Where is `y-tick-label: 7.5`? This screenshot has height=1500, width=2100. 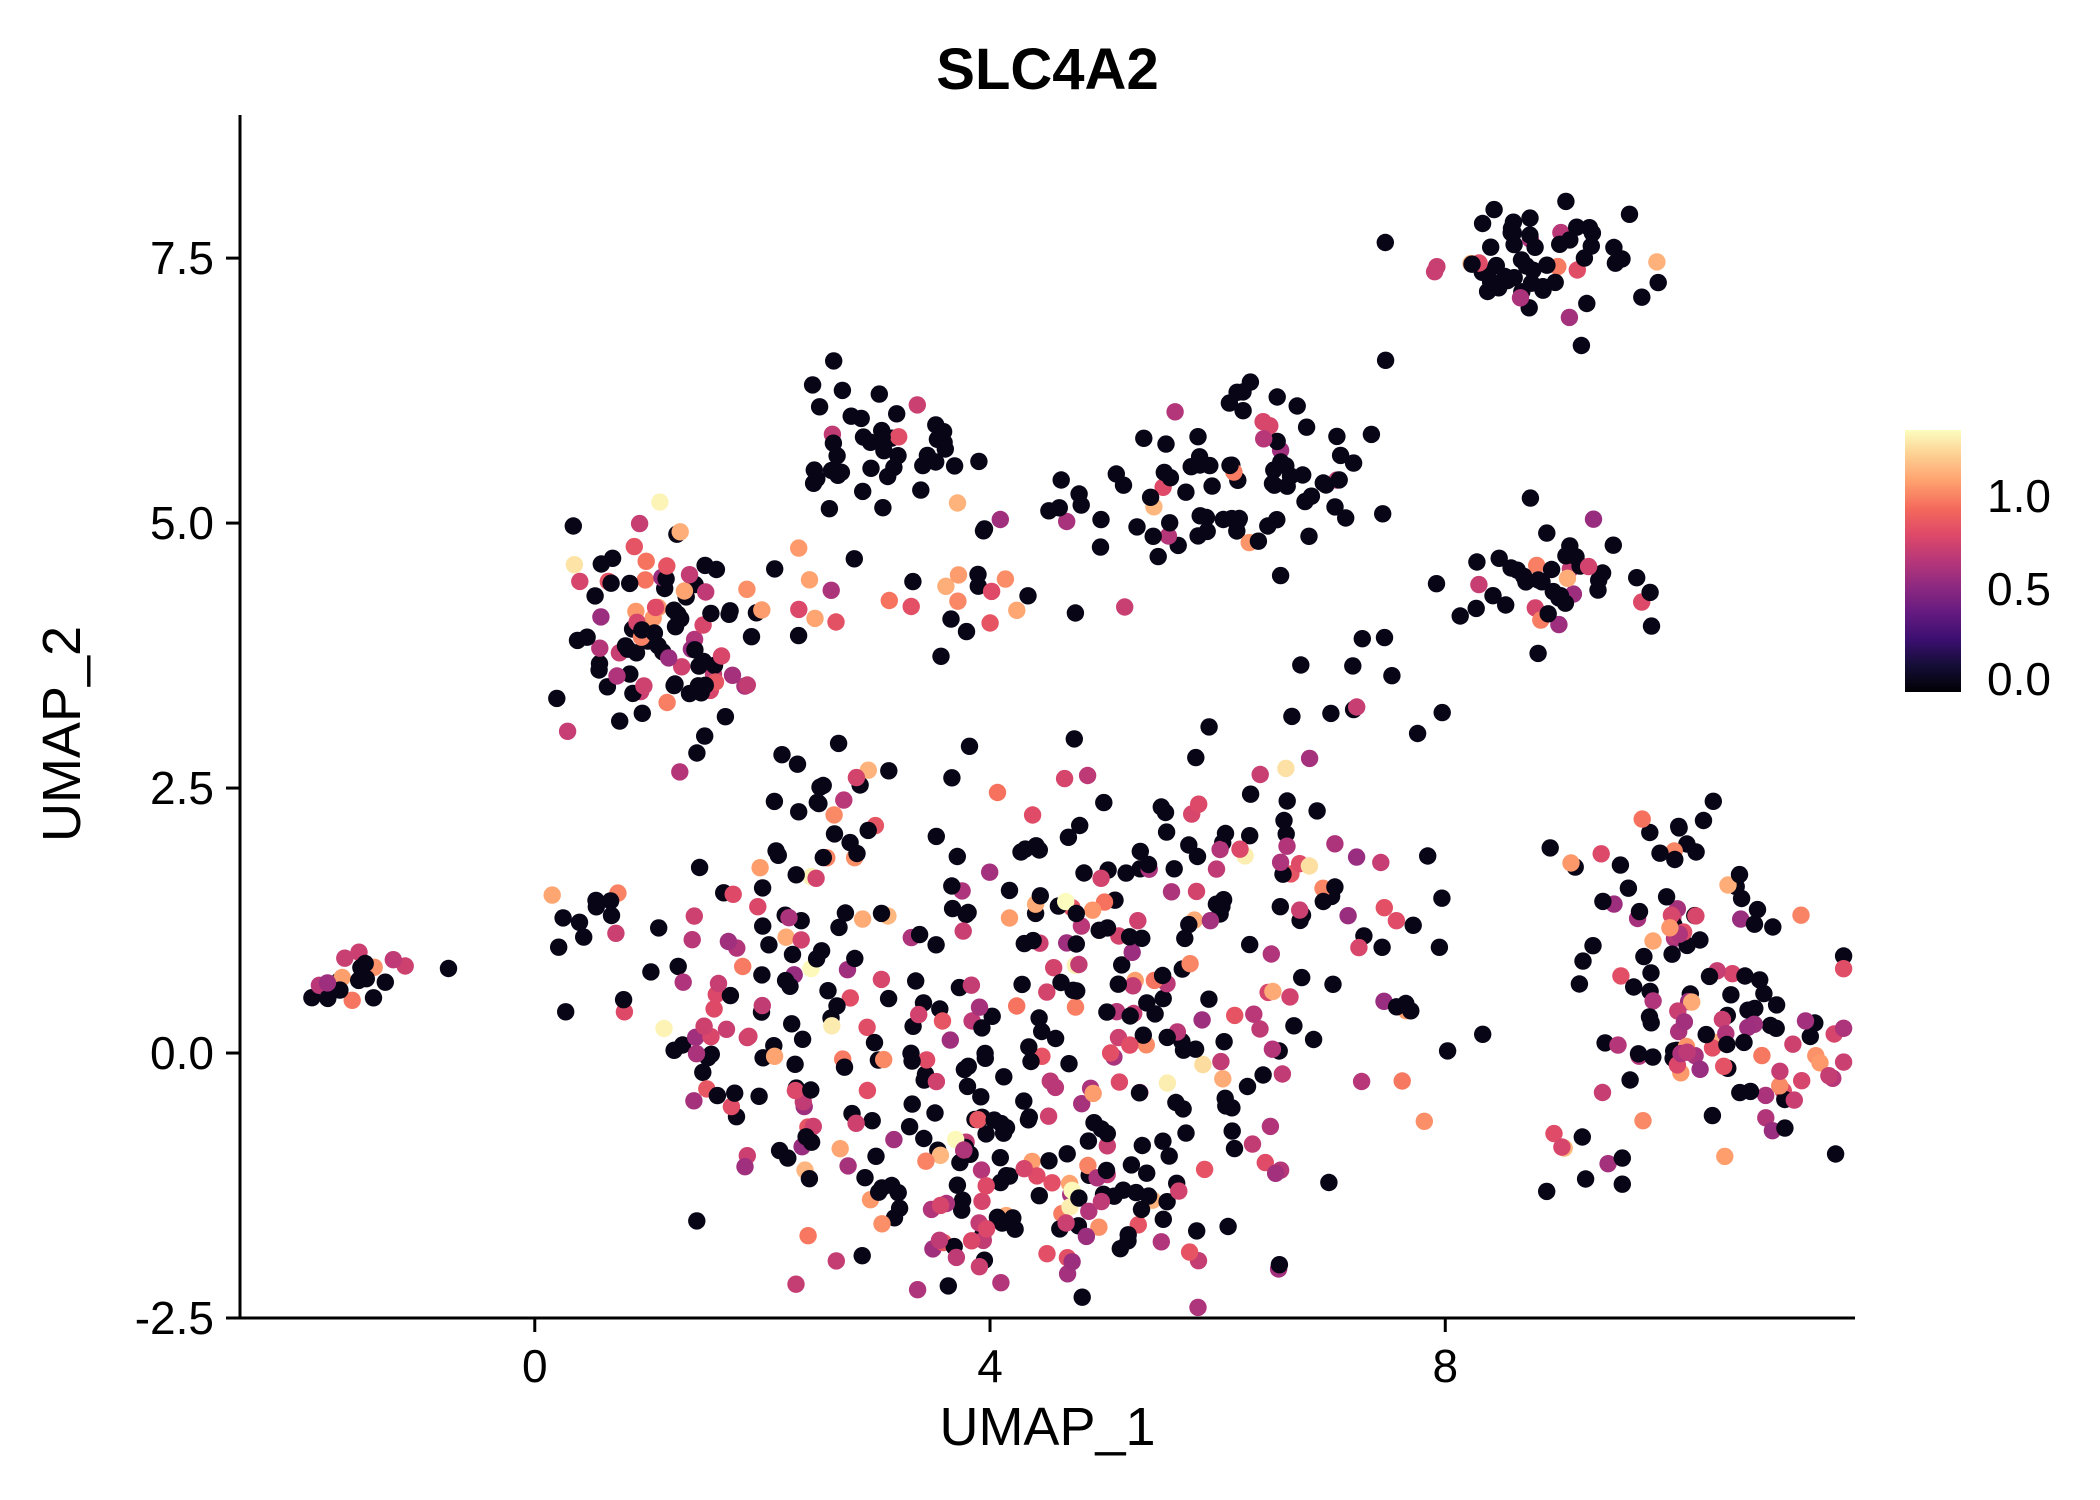 y-tick-label: 7.5 is located at coordinates (182, 258).